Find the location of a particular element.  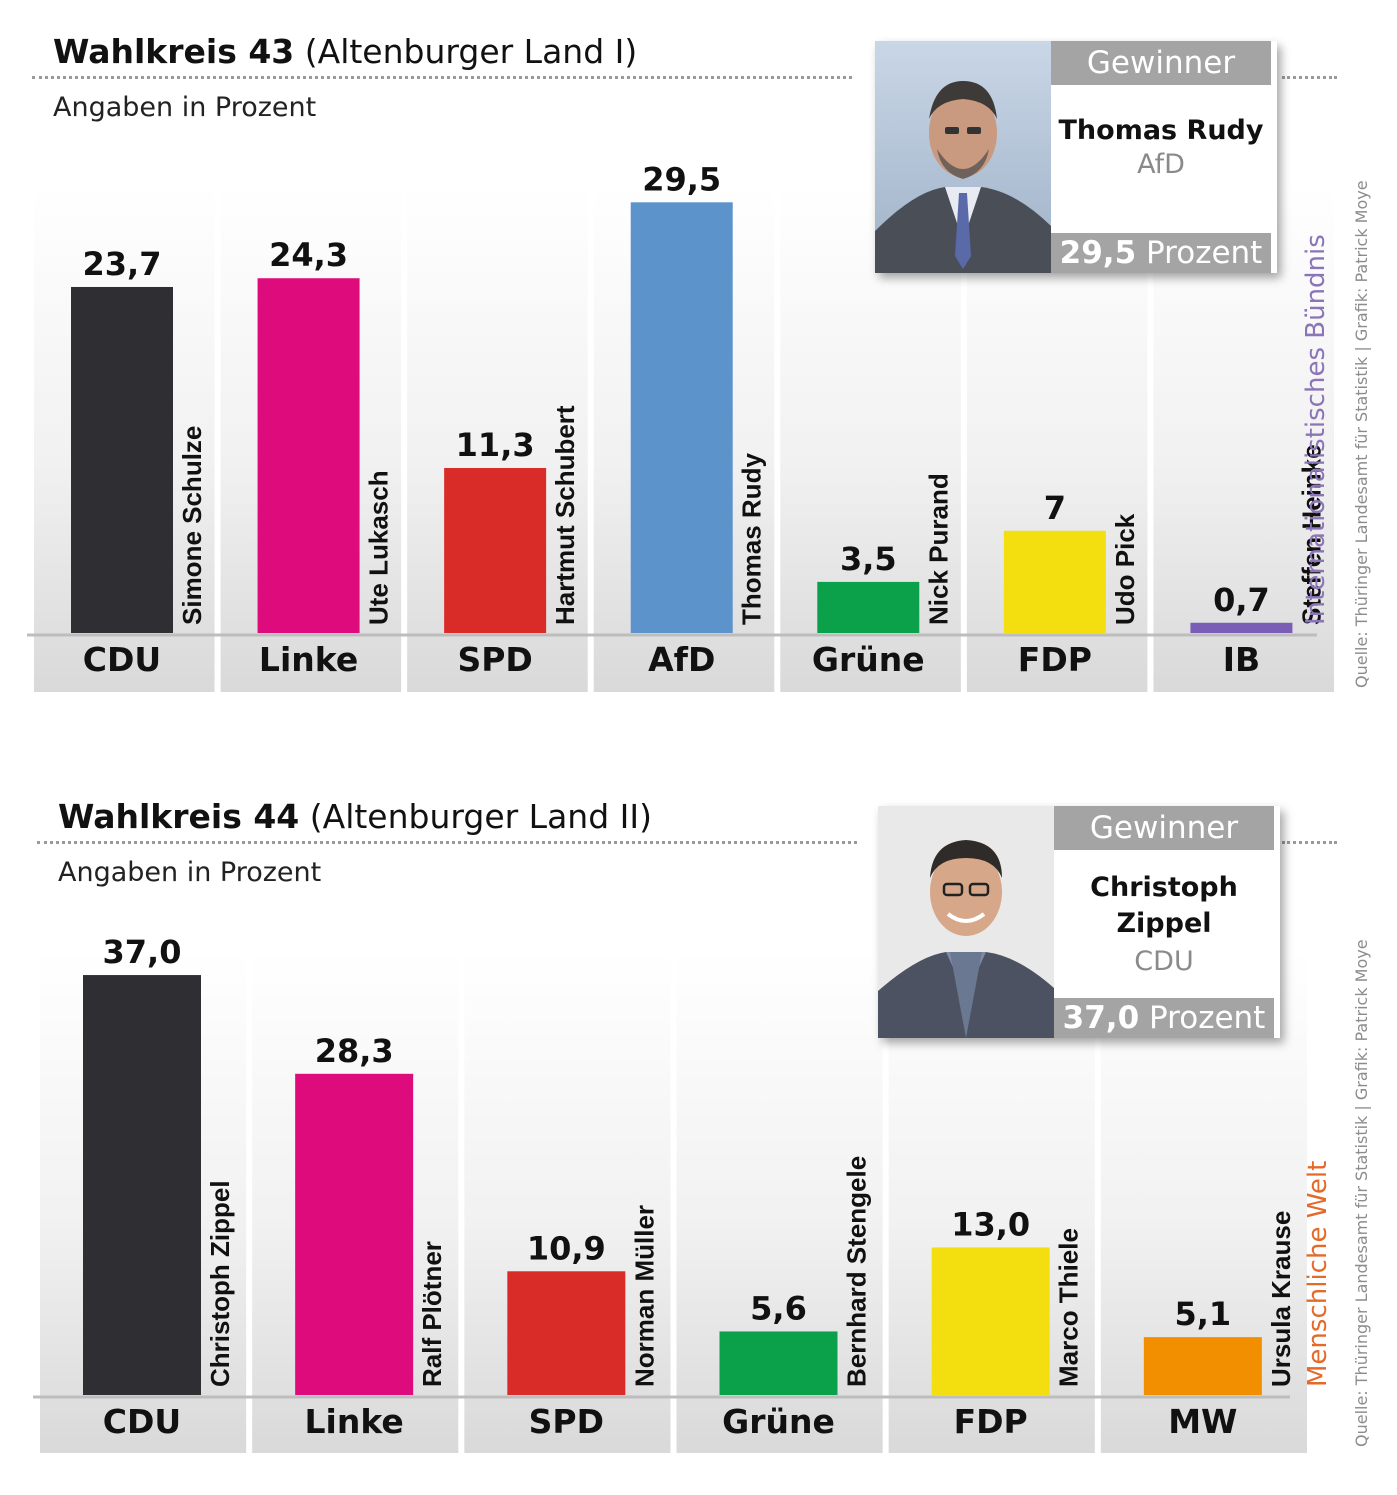

value-label: 10,9 is located at coordinates (566, 1248).